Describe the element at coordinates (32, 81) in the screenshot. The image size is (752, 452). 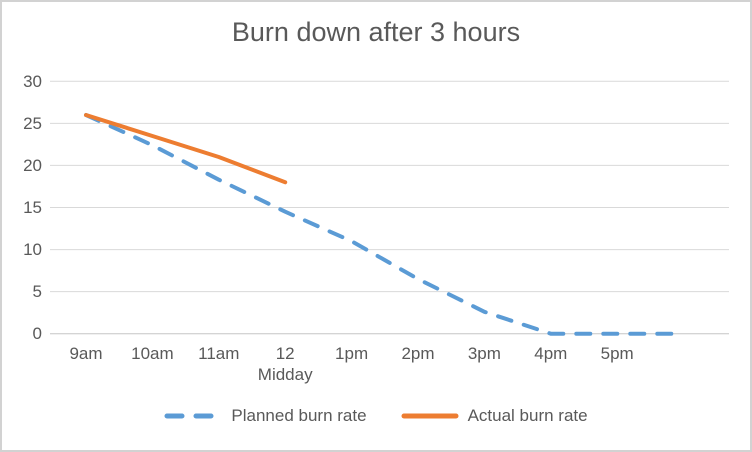
I see `y-tick-label: 30` at that location.